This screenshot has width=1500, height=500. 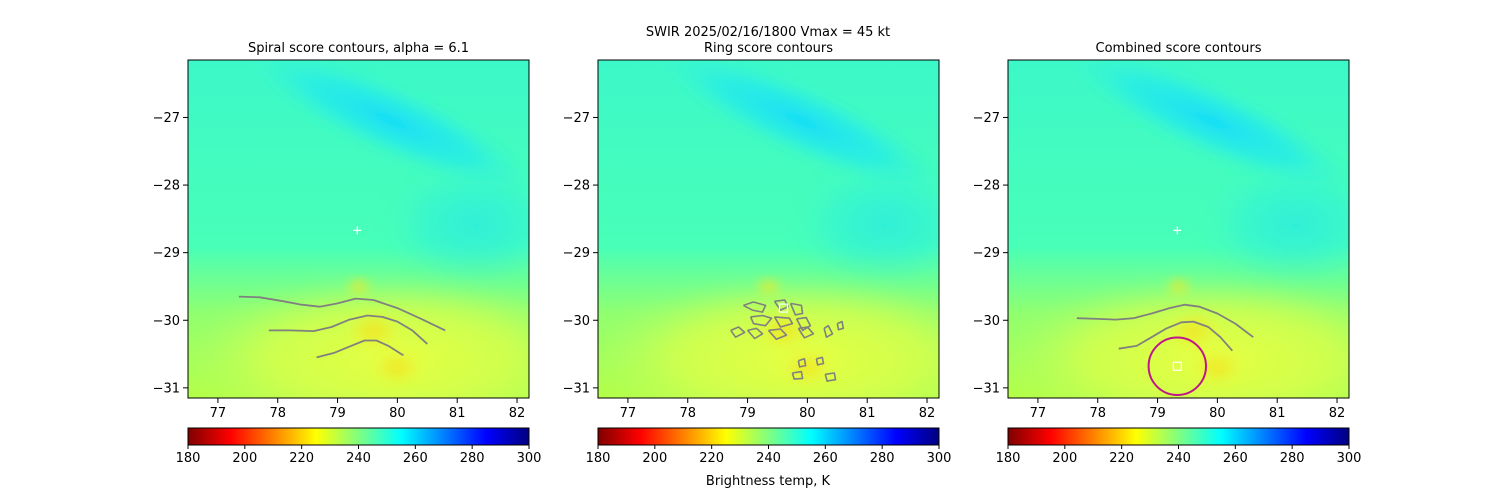 I want to click on figure-suptitle: SWIR 2025/02/16/1800 Vmax = 45 kt, so click(x=768, y=32).